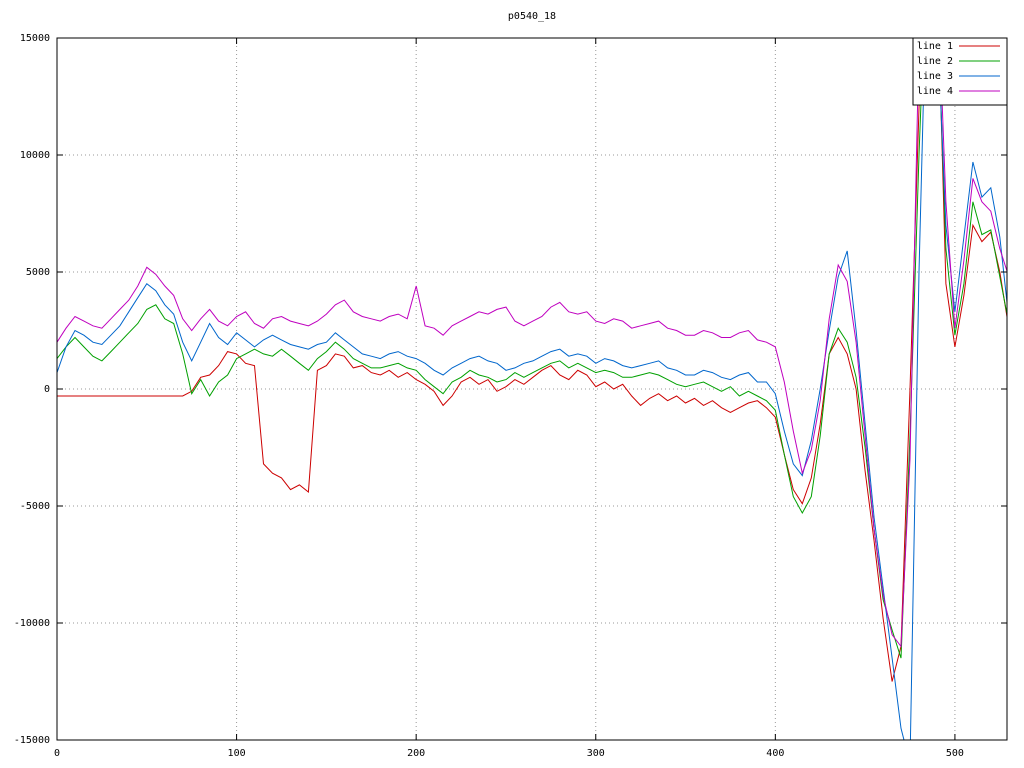 The image size is (1024, 768). I want to click on chart-title: p0540_18, so click(532, 16).